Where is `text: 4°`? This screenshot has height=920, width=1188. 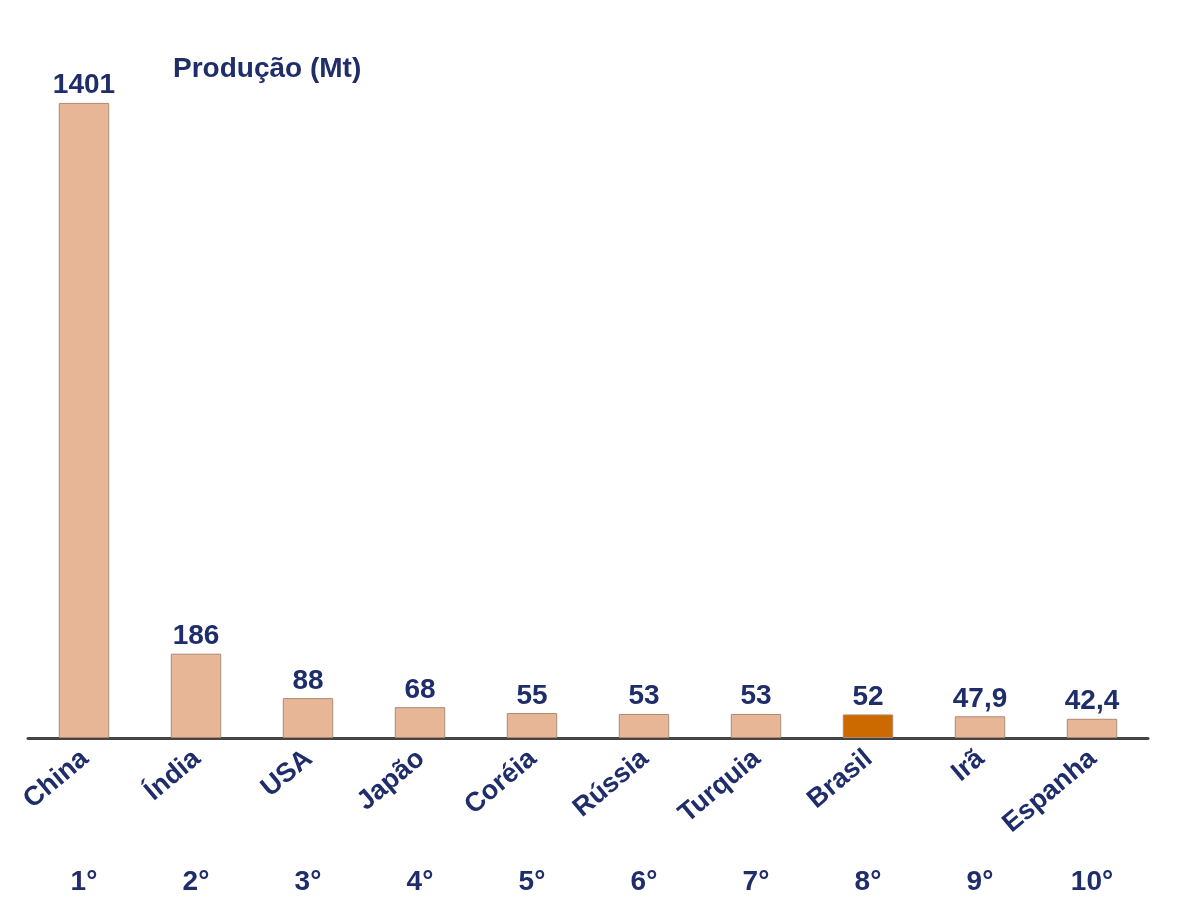
text: 4° is located at coordinates (420, 880).